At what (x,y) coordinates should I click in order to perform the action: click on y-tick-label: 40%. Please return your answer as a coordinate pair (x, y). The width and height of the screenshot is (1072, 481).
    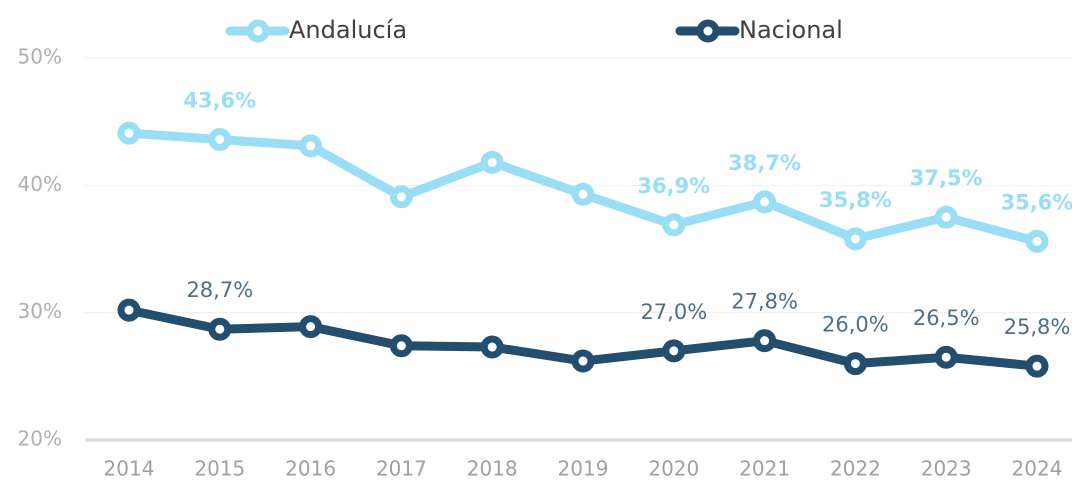
    Looking at the image, I should click on (40, 184).